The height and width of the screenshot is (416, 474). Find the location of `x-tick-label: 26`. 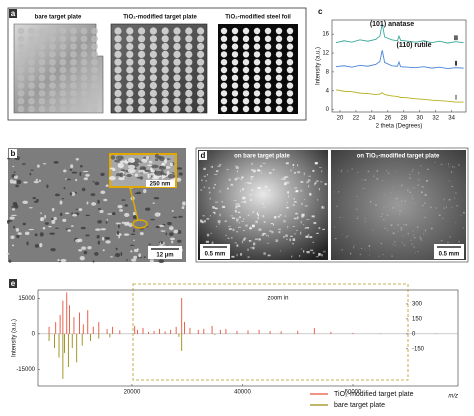

x-tick-label: 26 is located at coordinates (387, 119).